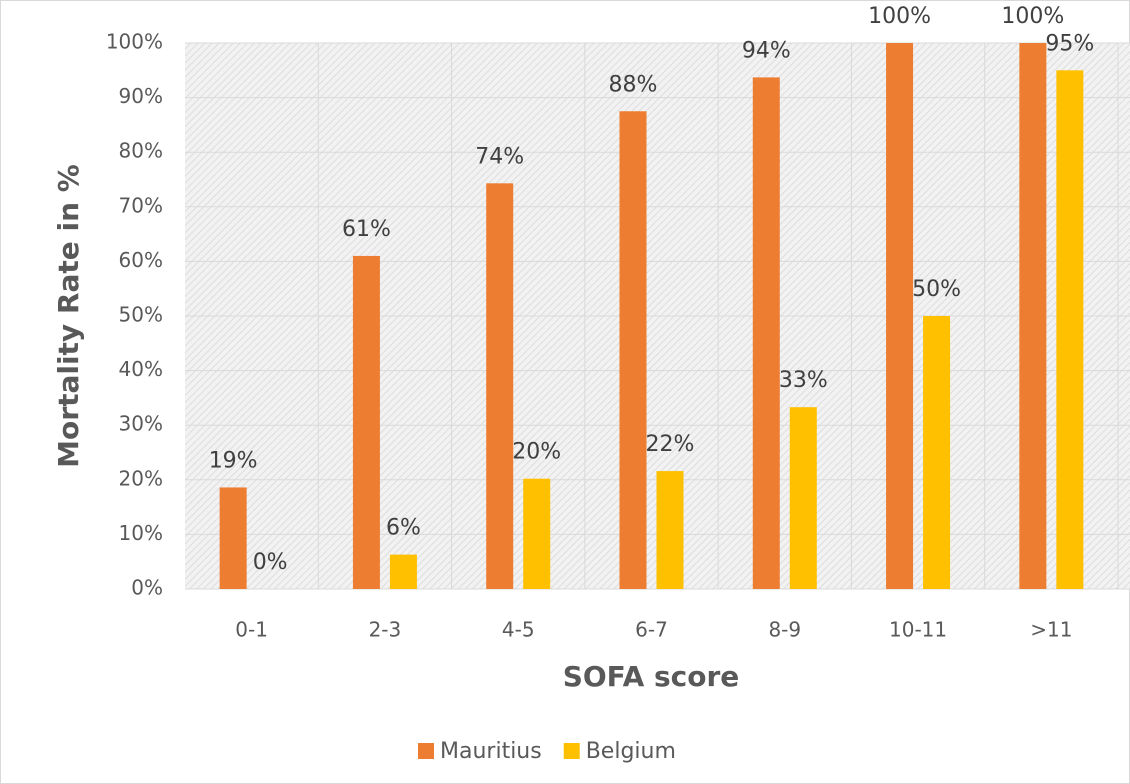 Image resolution: width=1130 pixels, height=784 pixels. Describe the element at coordinates (366, 229) in the screenshot. I see `value-label: 61%` at that location.